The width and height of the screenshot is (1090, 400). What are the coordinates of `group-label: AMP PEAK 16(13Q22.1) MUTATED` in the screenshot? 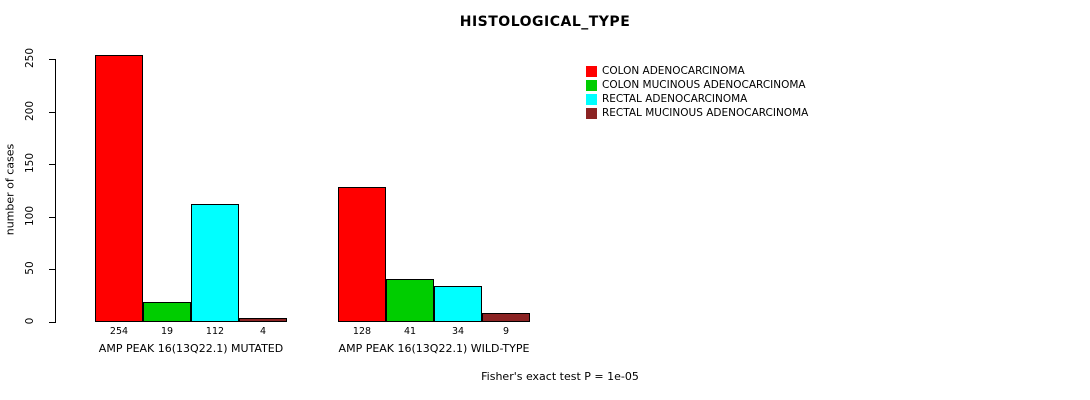 It's located at (191, 348).